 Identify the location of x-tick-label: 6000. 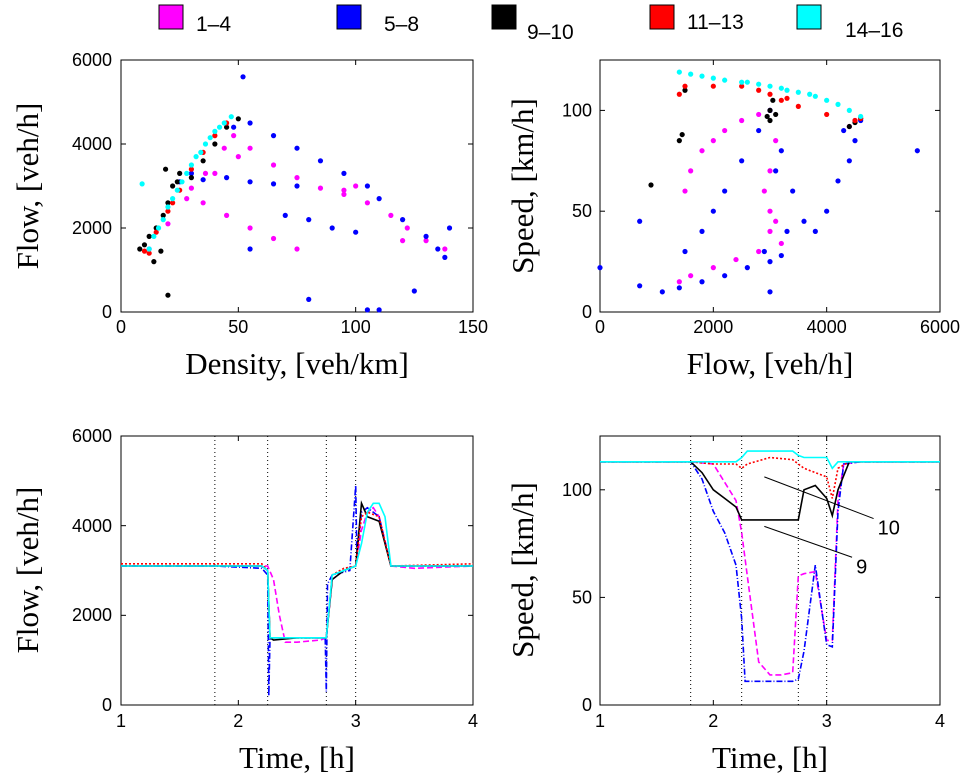
(940, 327).